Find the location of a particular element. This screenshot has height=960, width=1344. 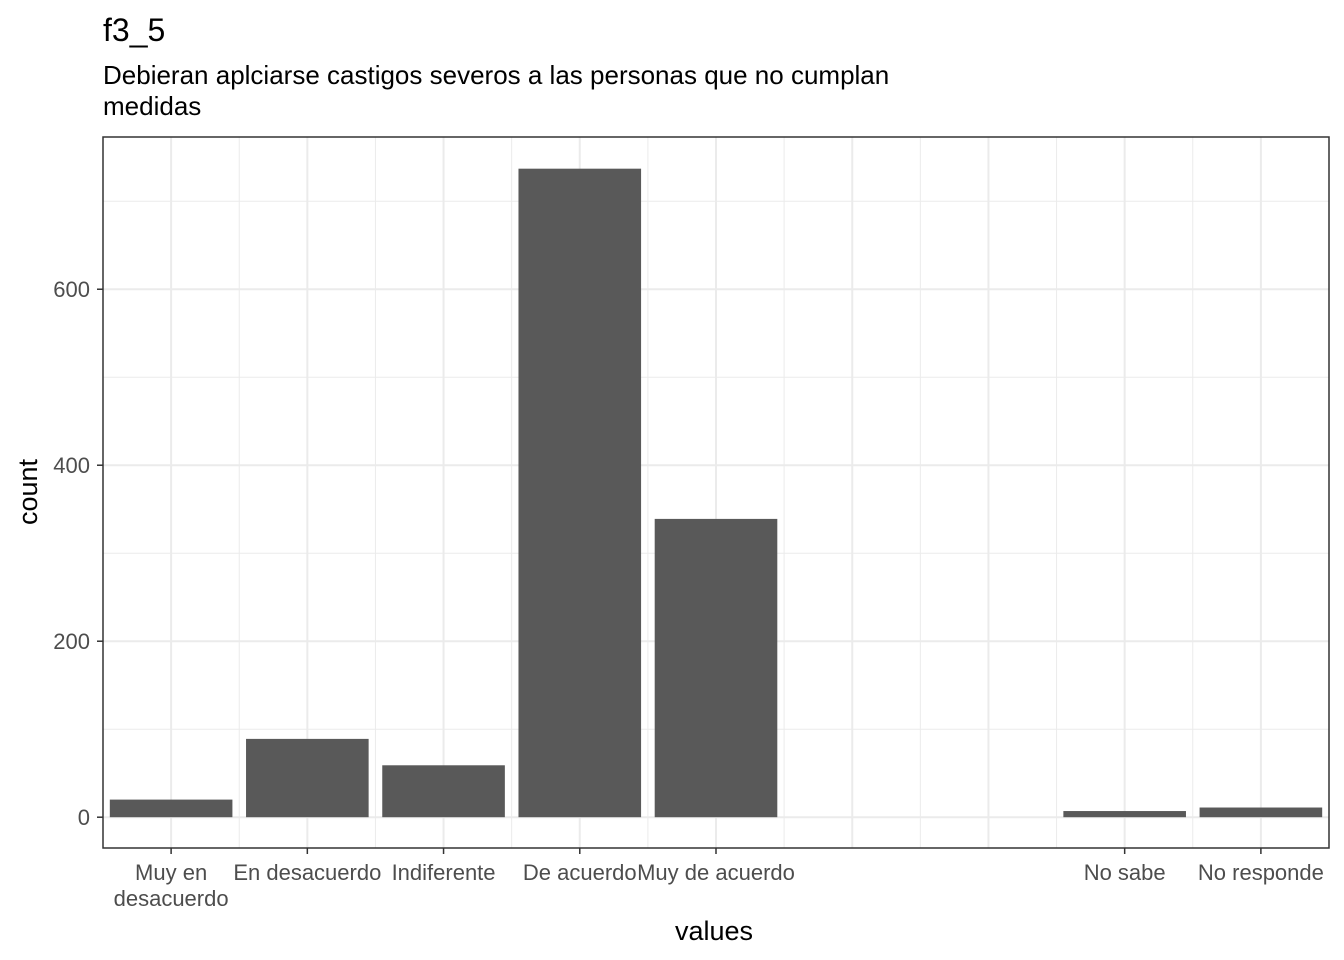

x-tick-label-line: Muy en is located at coordinates (171, 872).